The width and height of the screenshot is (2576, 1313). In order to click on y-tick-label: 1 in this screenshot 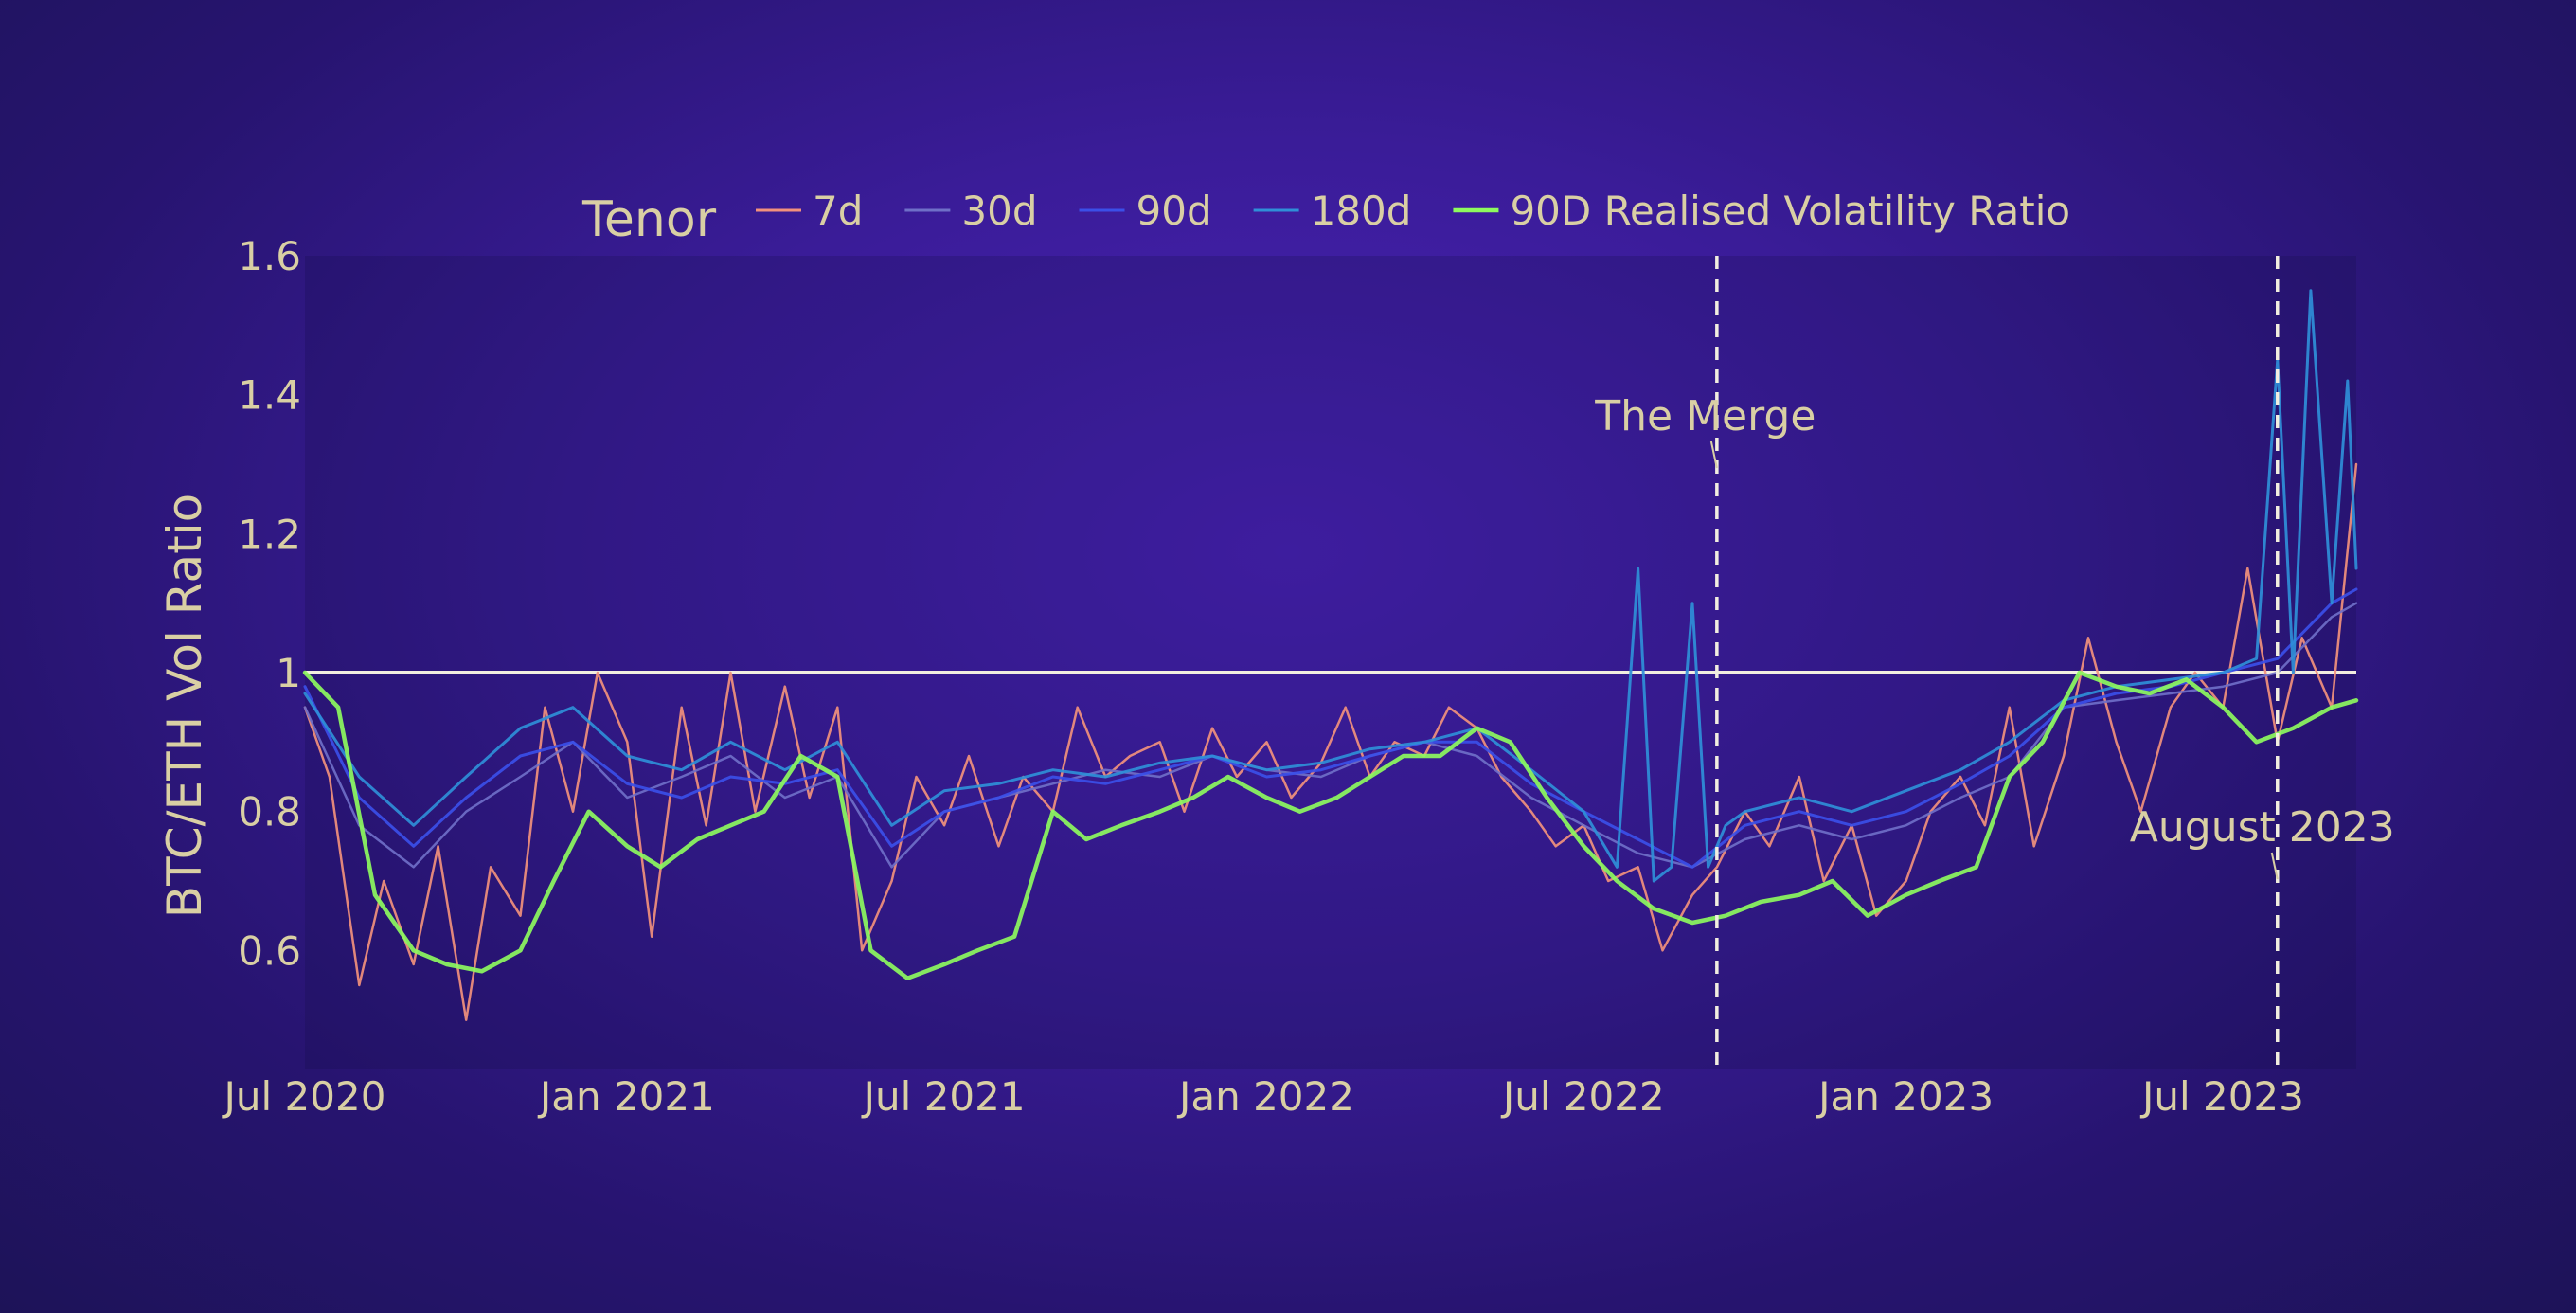, I will do `click(288, 673)`.